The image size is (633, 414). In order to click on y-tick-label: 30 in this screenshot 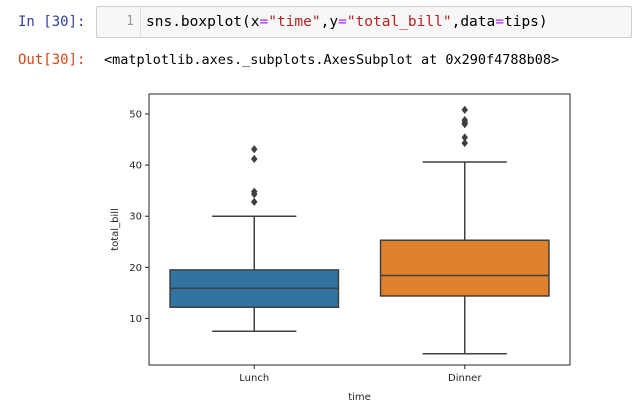, I will do `click(135, 217)`.